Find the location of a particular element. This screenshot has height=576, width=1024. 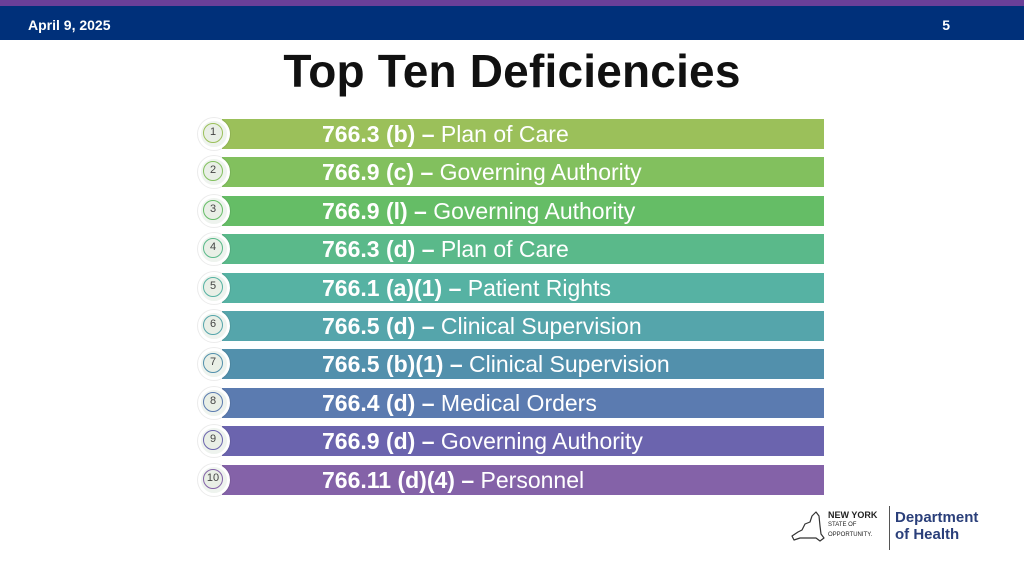

deficiency-row: 9 766.9 (d) – Governing Authority is located at coordinates (513, 442).